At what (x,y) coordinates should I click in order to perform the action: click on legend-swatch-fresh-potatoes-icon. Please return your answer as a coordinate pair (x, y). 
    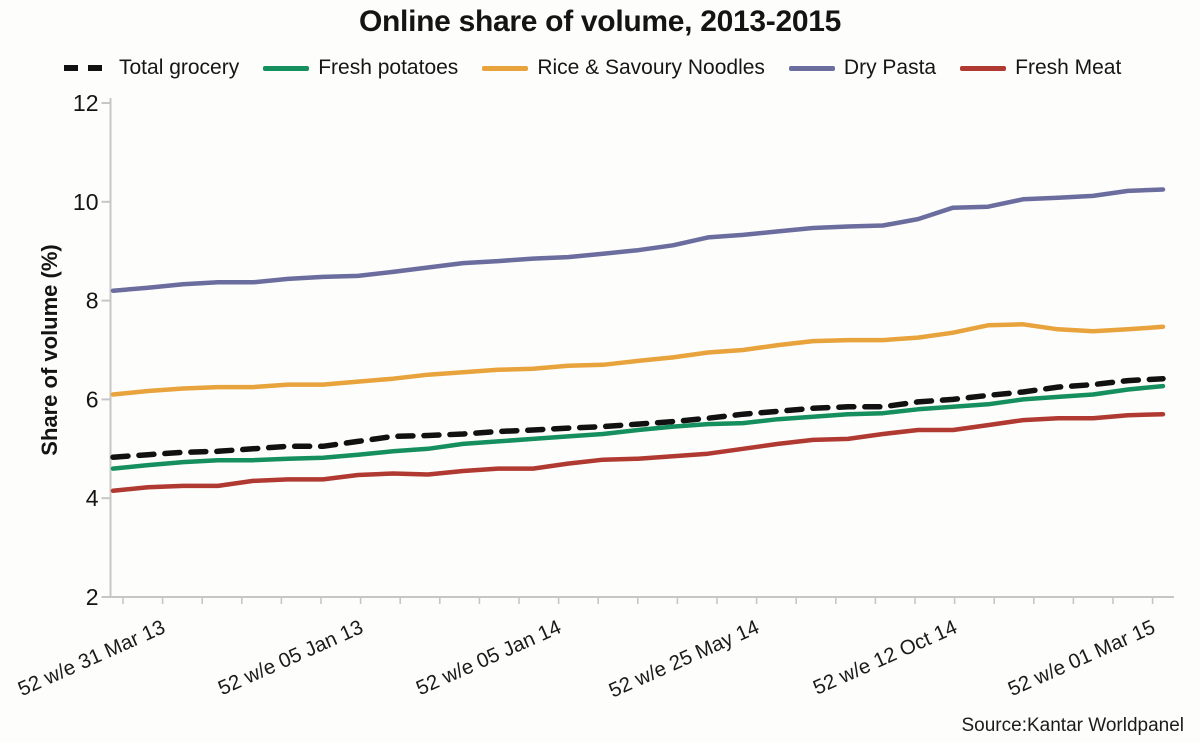
    Looking at the image, I should click on (286, 68).